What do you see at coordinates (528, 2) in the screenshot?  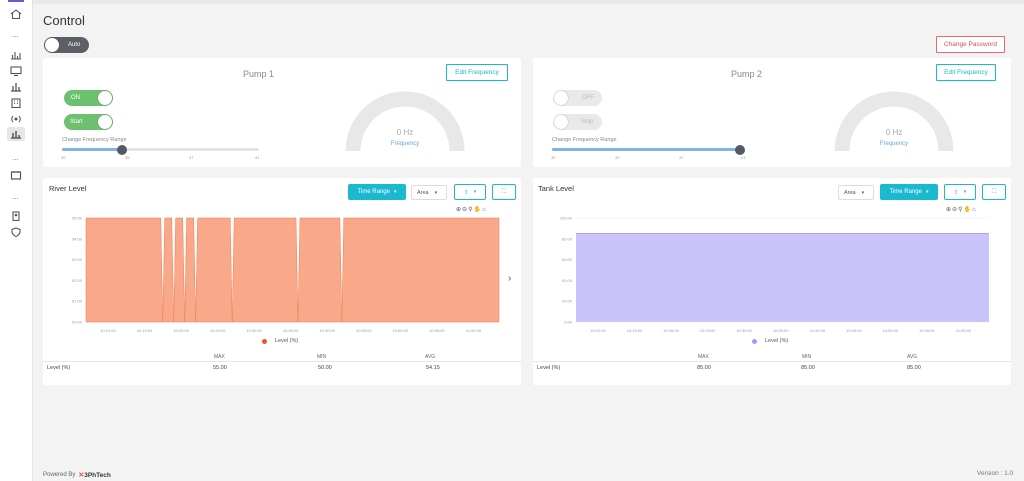 I see `header-bar` at bounding box center [528, 2].